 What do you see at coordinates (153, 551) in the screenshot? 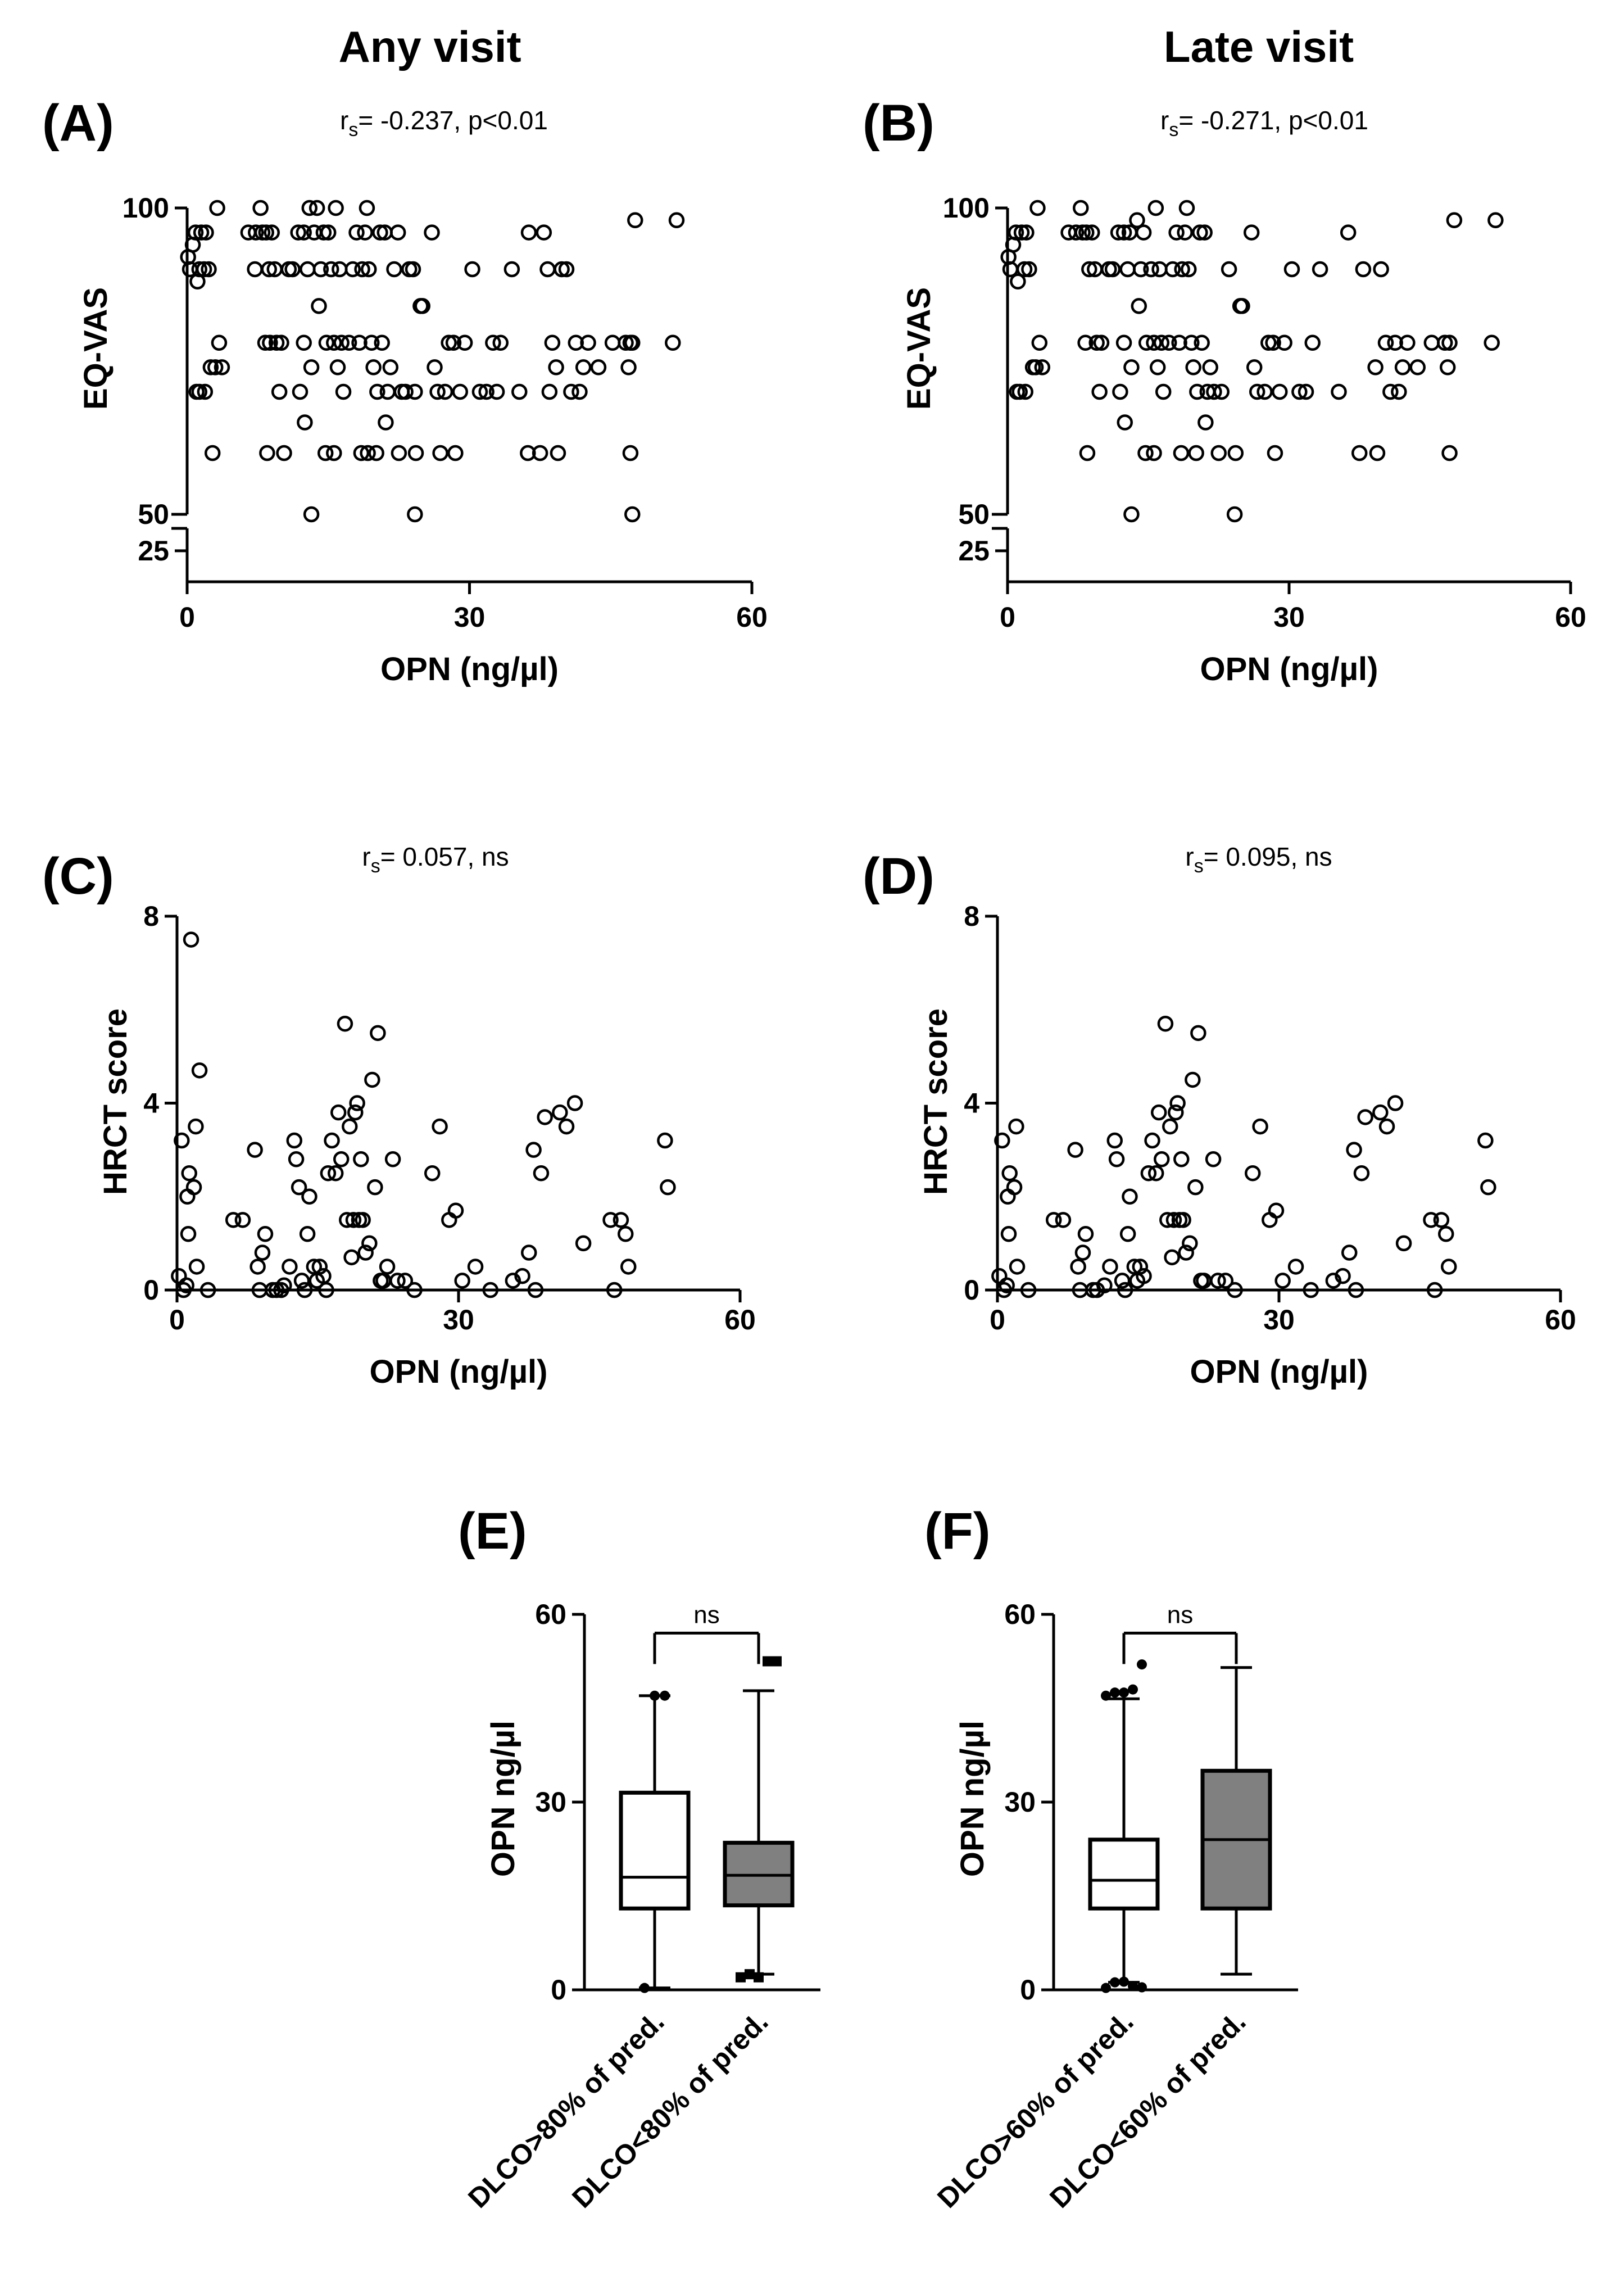
I see `y-tick-label: 25` at bounding box center [153, 551].